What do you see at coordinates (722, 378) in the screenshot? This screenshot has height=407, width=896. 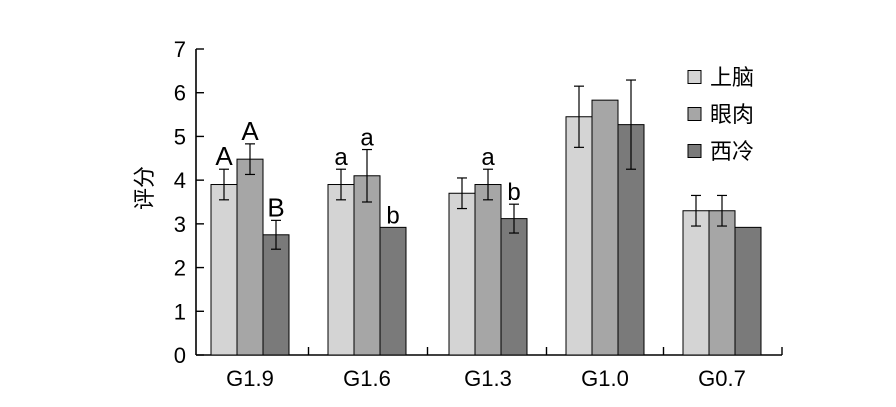 I see `x-tick-label: G0.7` at bounding box center [722, 378].